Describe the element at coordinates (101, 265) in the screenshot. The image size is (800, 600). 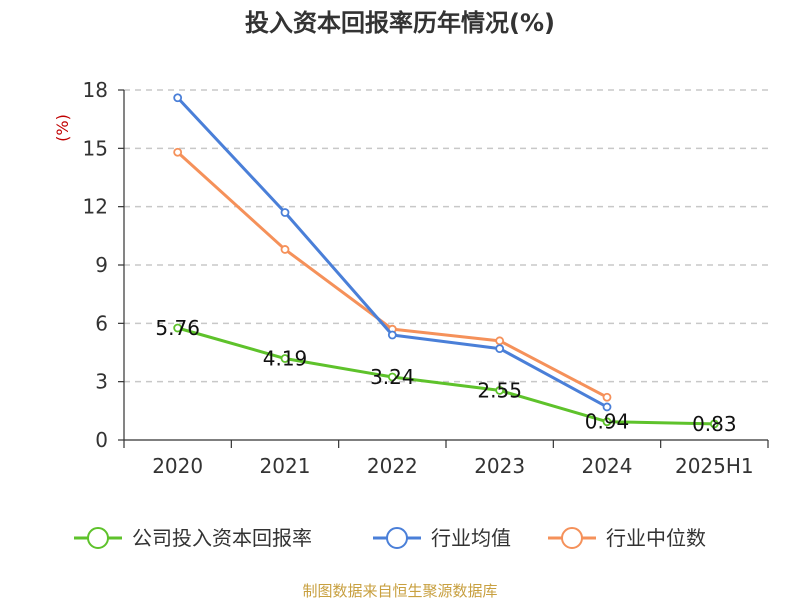
I see `y-tick-label: 9` at that location.